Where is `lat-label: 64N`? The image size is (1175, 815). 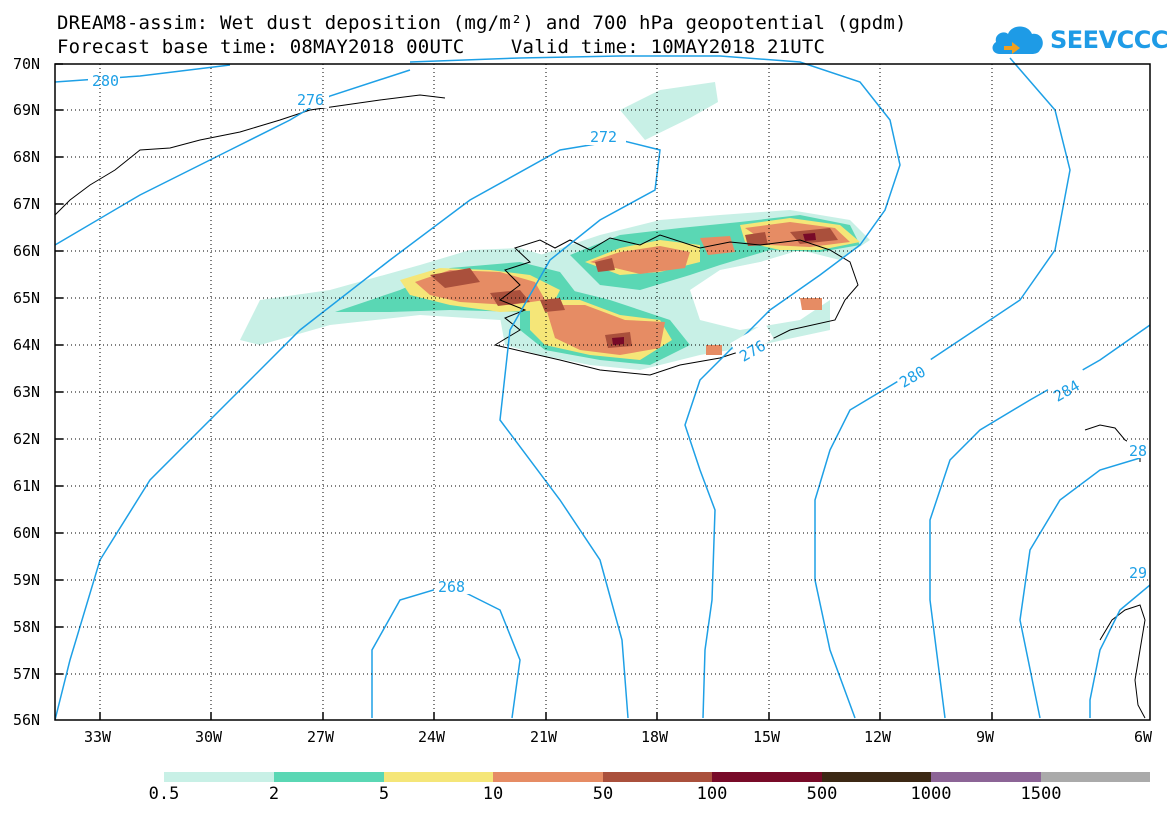
lat-label: 64N is located at coordinates (26, 345).